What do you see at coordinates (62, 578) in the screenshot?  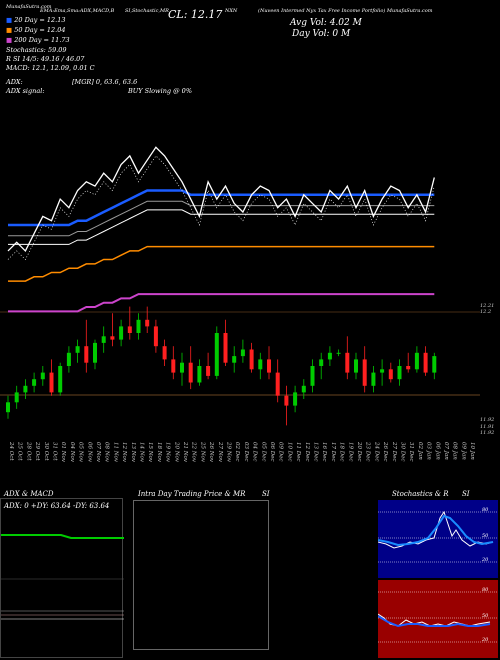 I see `adx-macd-panel: ADX: 0 +DY: 63.64 -DY: 63.64` at bounding box center [62, 578].